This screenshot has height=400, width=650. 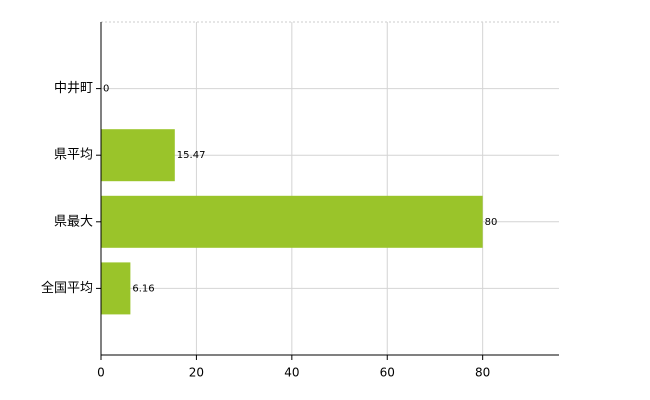 I want to click on y-tick-label: 県平均, so click(x=73, y=155).